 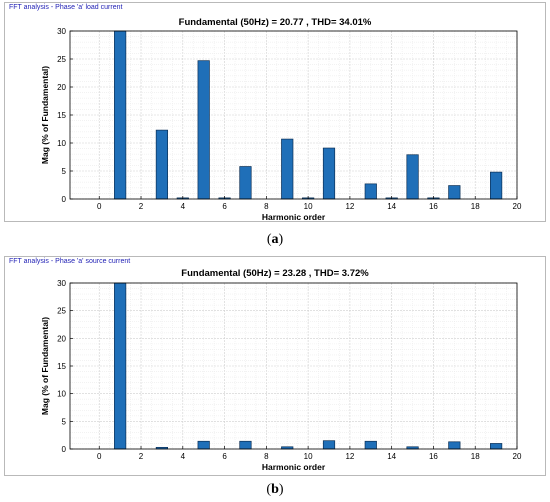 I want to click on bar-h3, so click(x=162, y=164).